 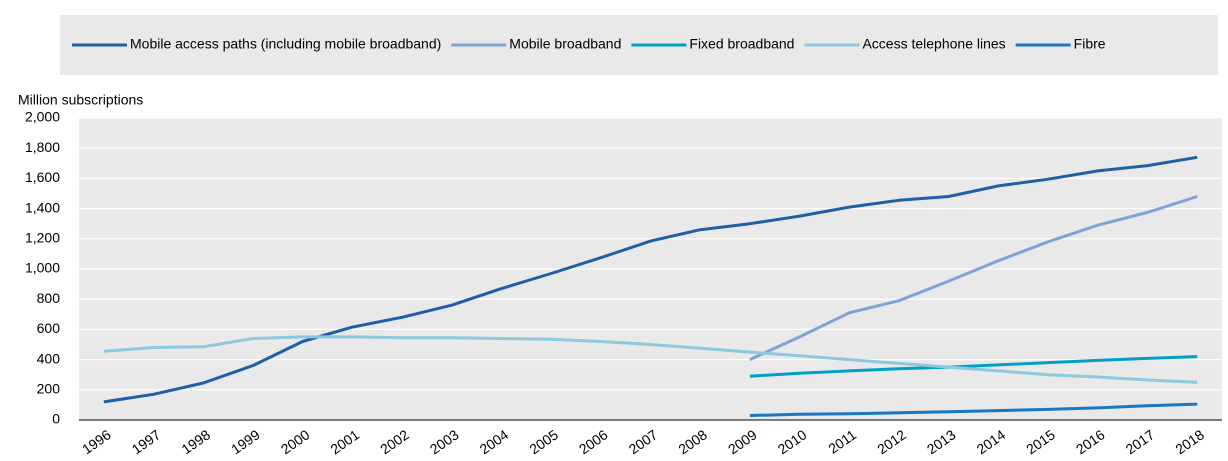 What do you see at coordinates (195, 441) in the screenshot?
I see `x-tick-label: 1998` at bounding box center [195, 441].